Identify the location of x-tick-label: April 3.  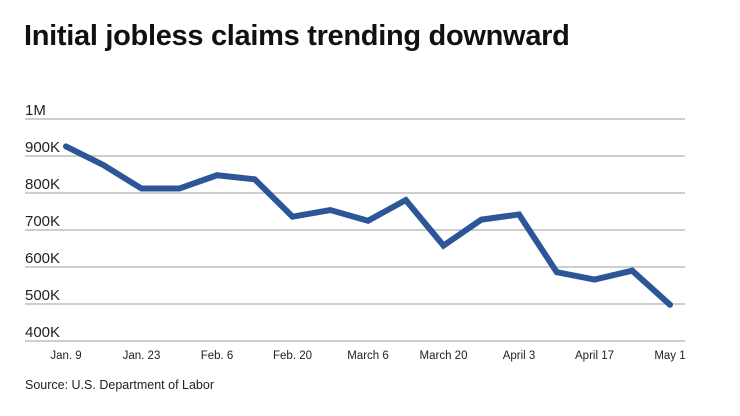
(519, 356).